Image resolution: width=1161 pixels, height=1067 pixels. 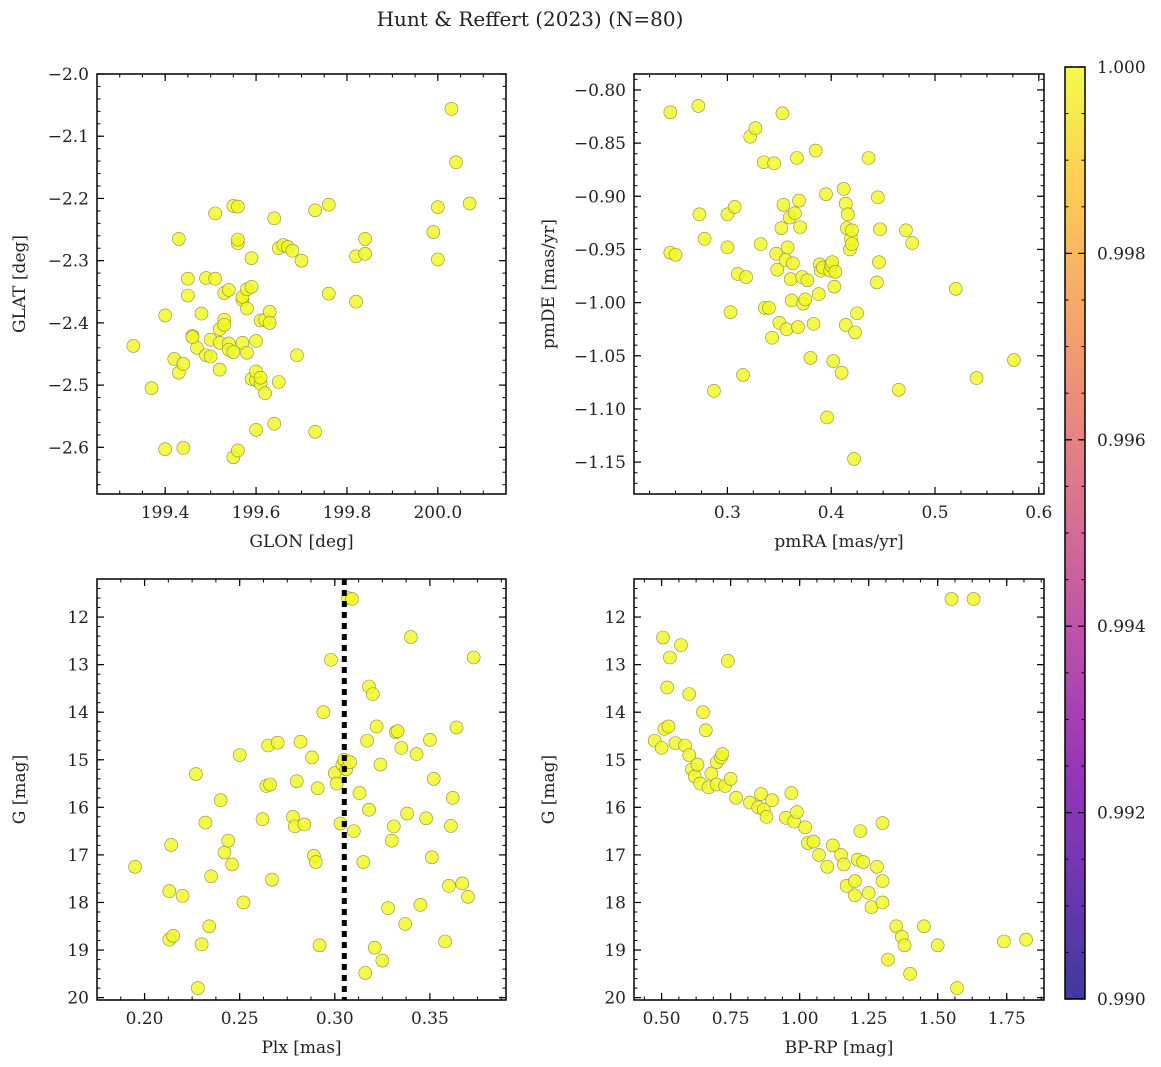 What do you see at coordinates (1105, 534) in the screenshot?
I see `colorbar: 0.990 0.992 0.994 0.996 0.998 1.000` at bounding box center [1105, 534].